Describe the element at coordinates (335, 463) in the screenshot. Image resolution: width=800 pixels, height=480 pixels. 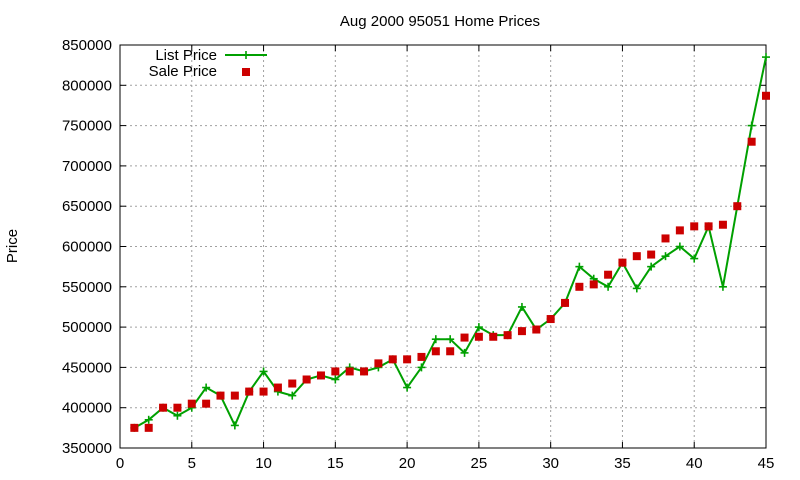
I see `x-tick-label: 15` at that location.